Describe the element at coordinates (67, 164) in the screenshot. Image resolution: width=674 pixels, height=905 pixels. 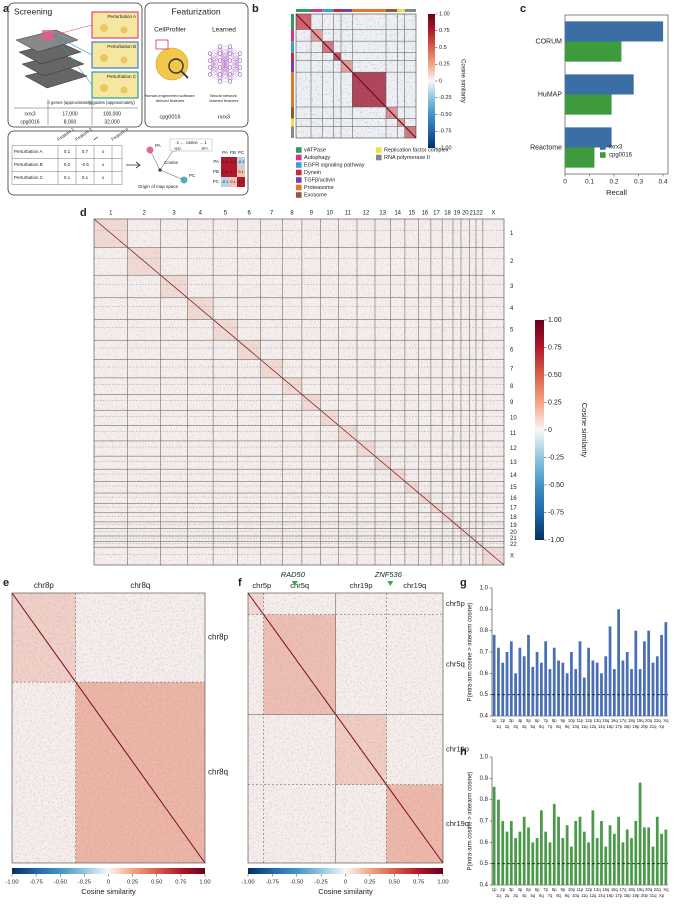
I see `feature-cell: 0.2` at that location.